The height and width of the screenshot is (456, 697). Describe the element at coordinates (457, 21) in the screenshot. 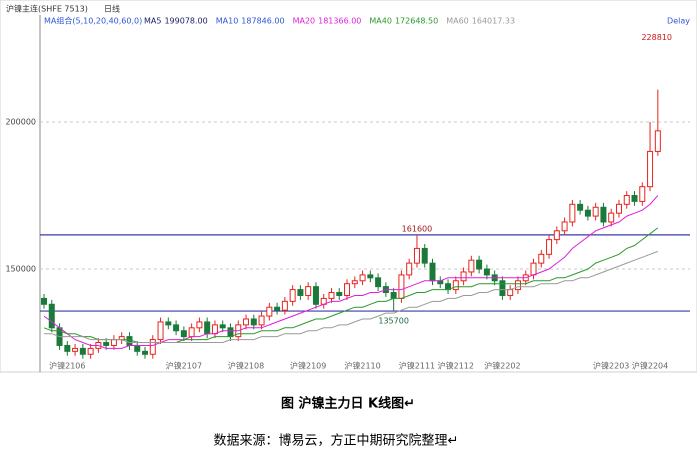

I see `legend-name: MA60` at that location.